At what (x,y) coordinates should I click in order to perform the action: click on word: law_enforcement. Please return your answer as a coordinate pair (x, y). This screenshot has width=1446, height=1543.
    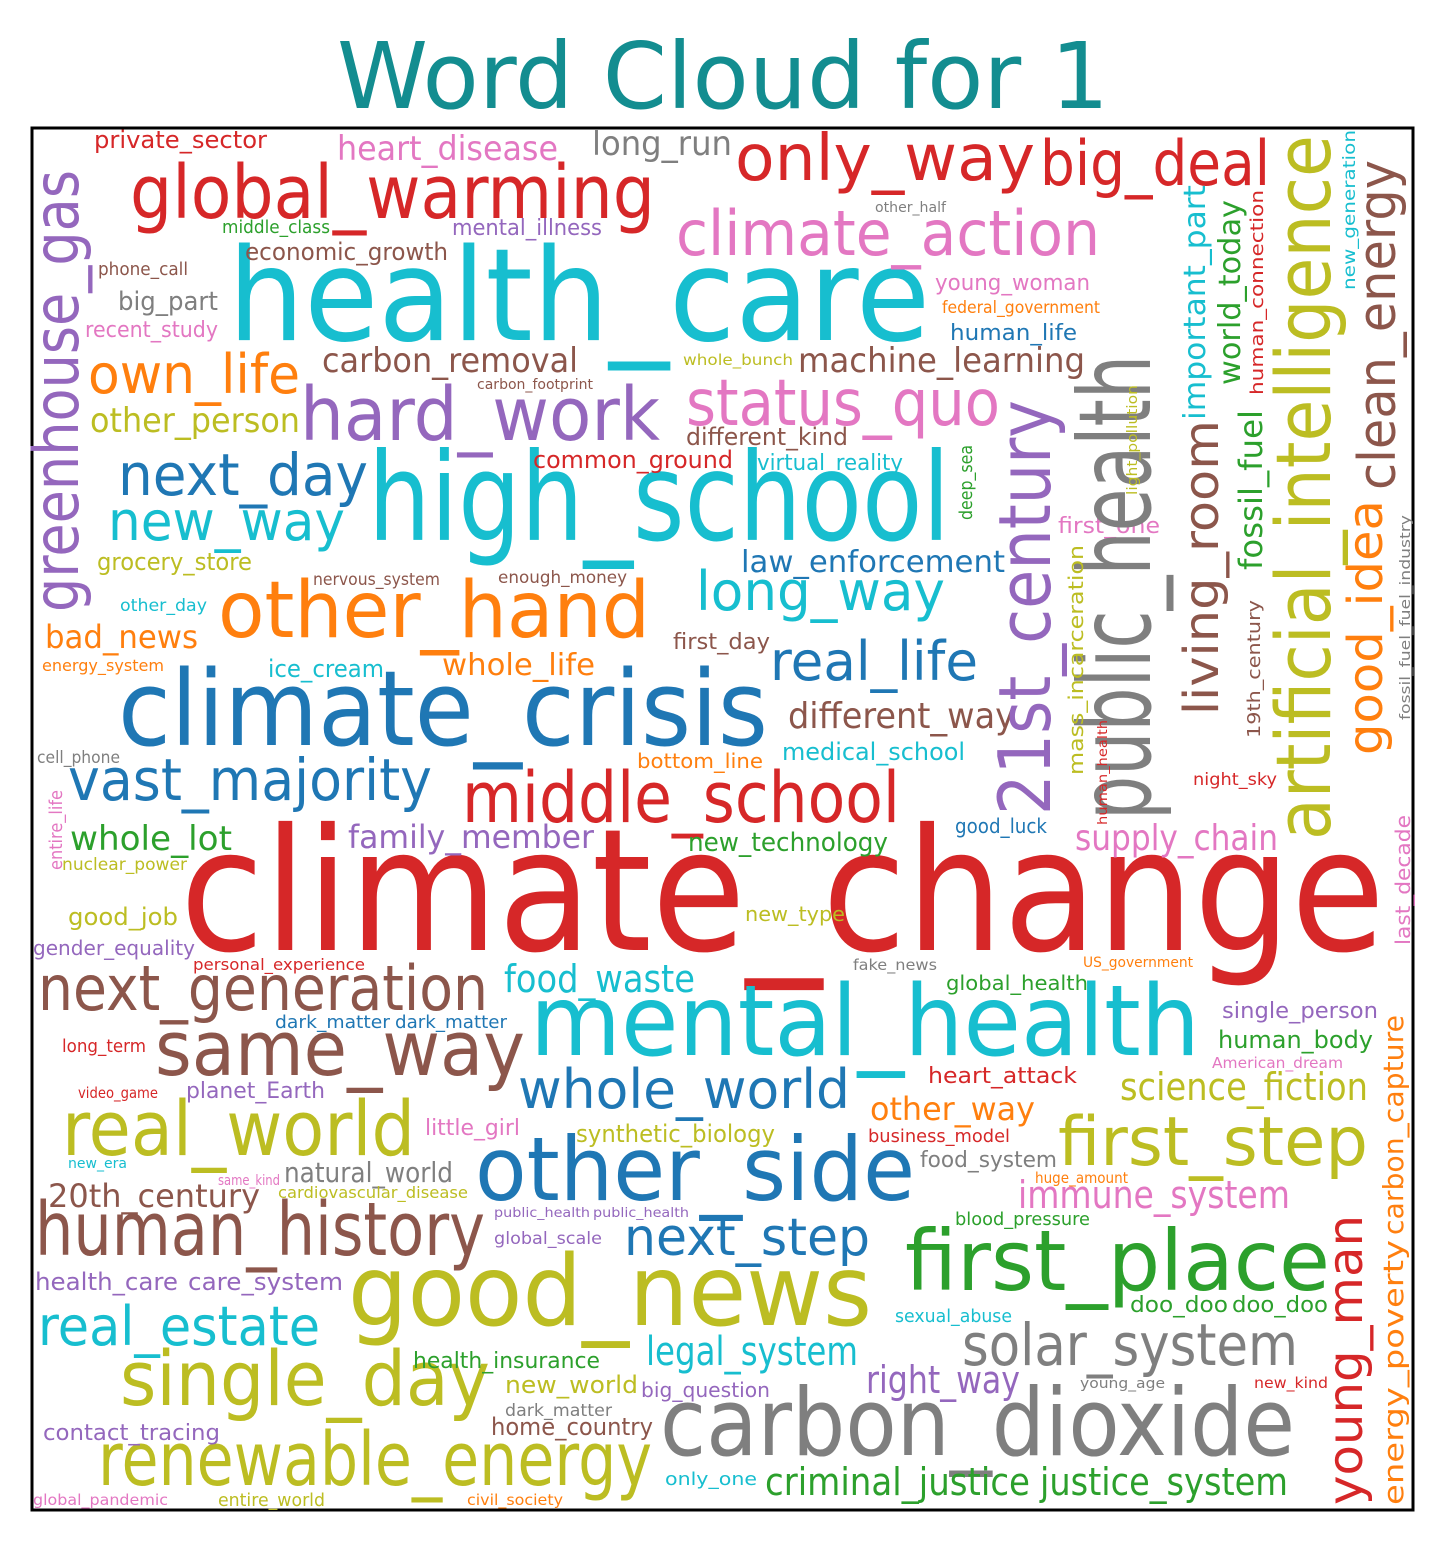
    Looking at the image, I should click on (873, 562).